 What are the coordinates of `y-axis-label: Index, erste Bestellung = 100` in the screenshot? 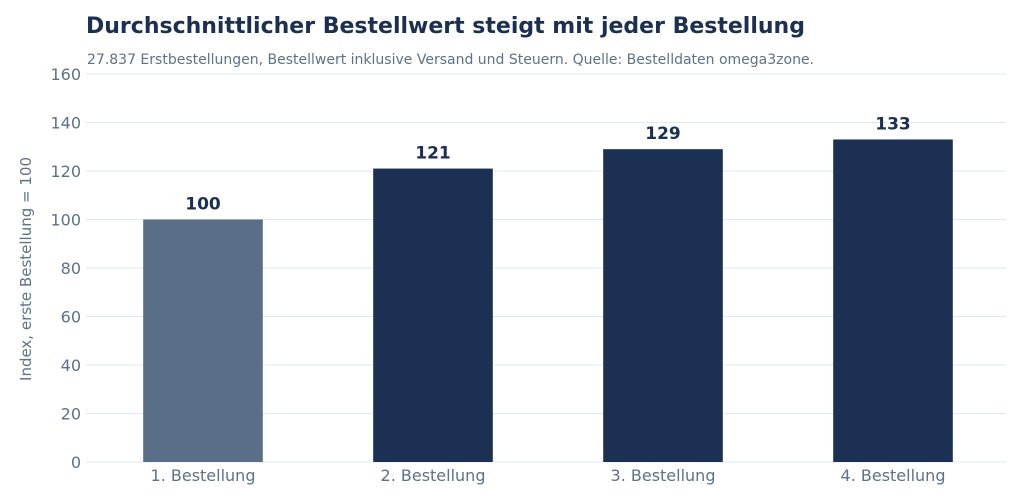 It's located at (26, 269).